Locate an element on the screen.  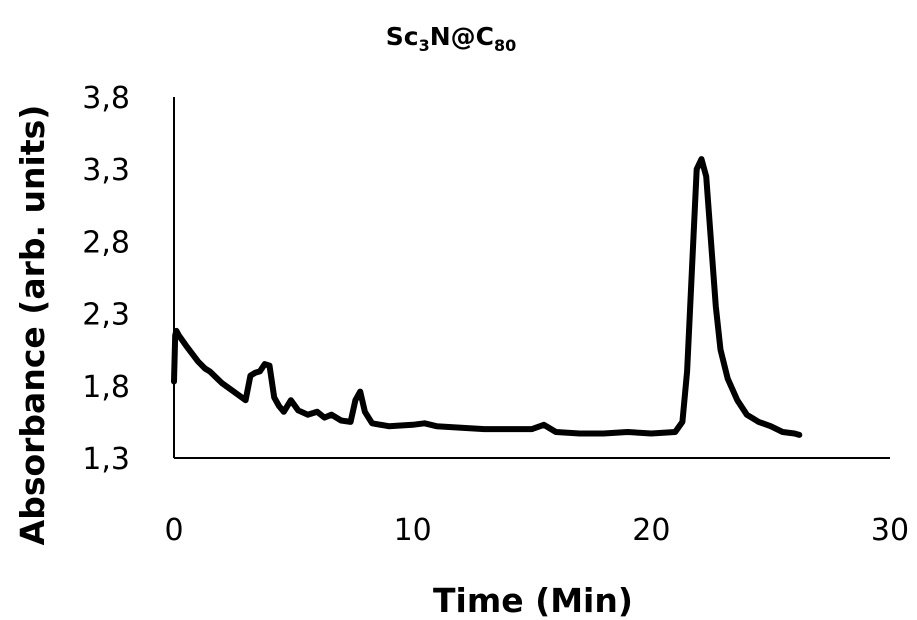
title-sub-80: 80 is located at coordinates (505, 45).